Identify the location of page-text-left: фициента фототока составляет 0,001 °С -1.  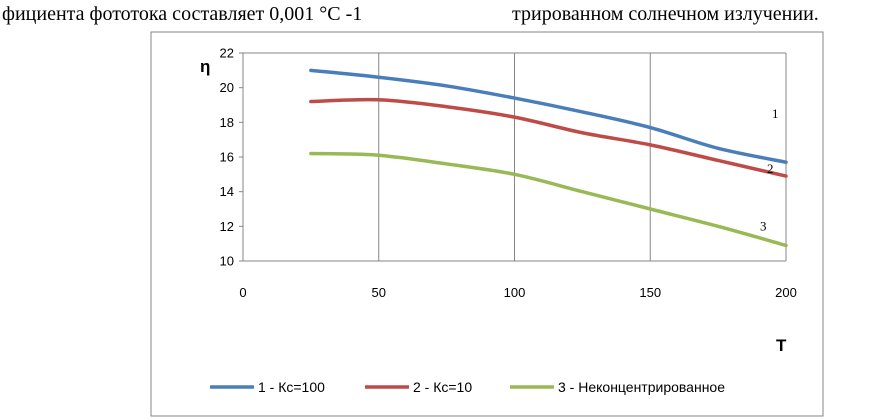
(182, 14).